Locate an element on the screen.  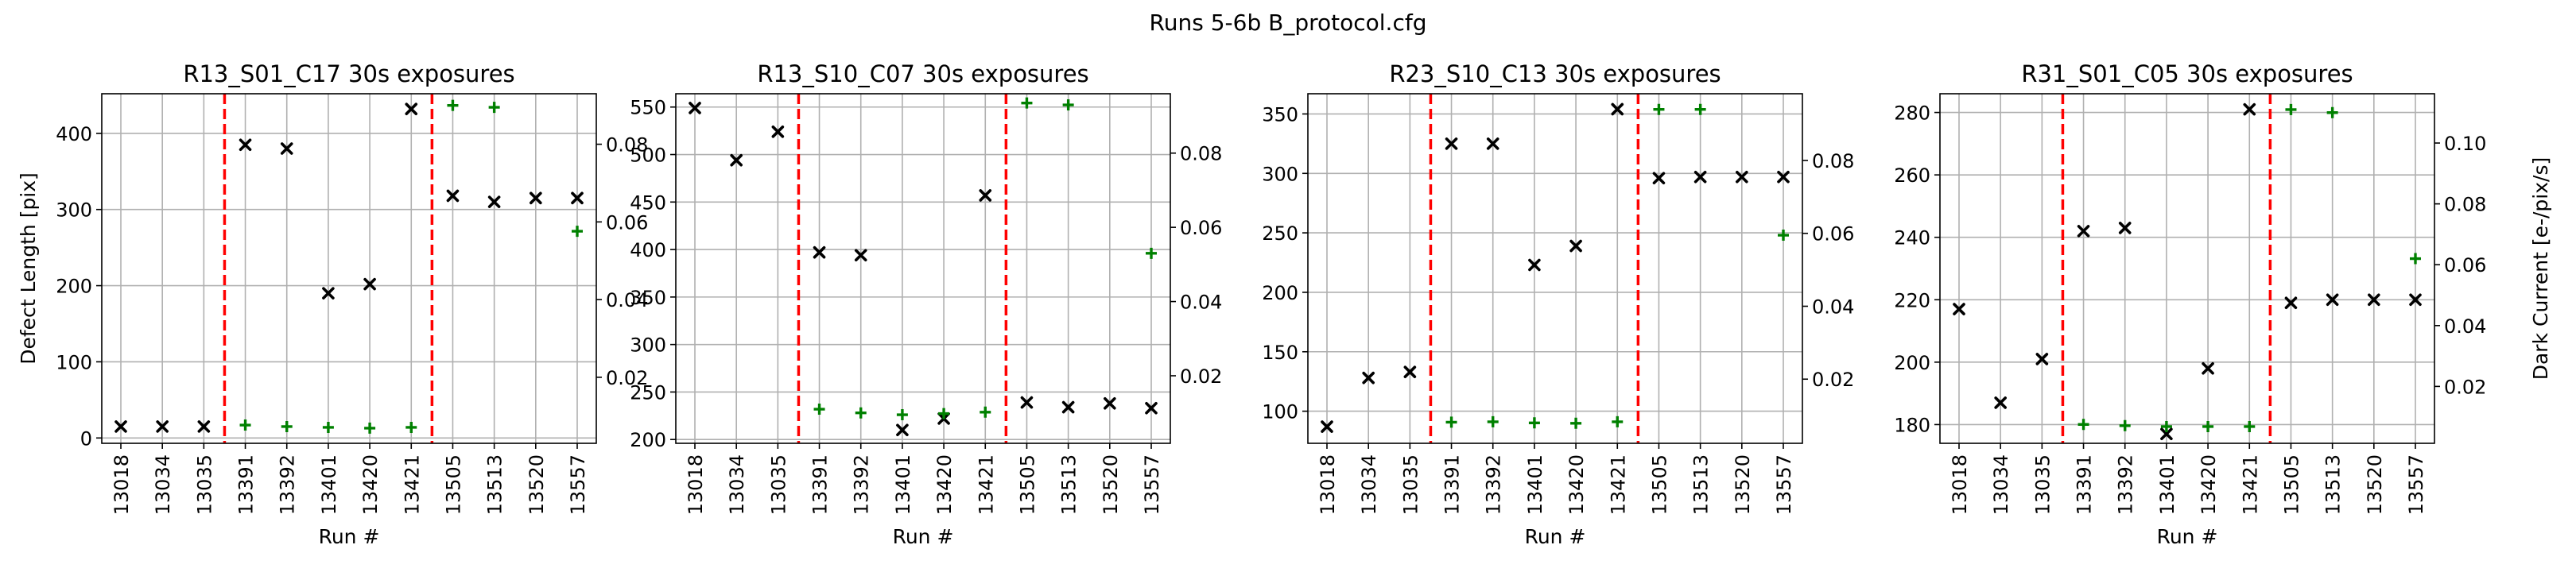
y-tick-label-left: 240 is located at coordinates (1912, 238).